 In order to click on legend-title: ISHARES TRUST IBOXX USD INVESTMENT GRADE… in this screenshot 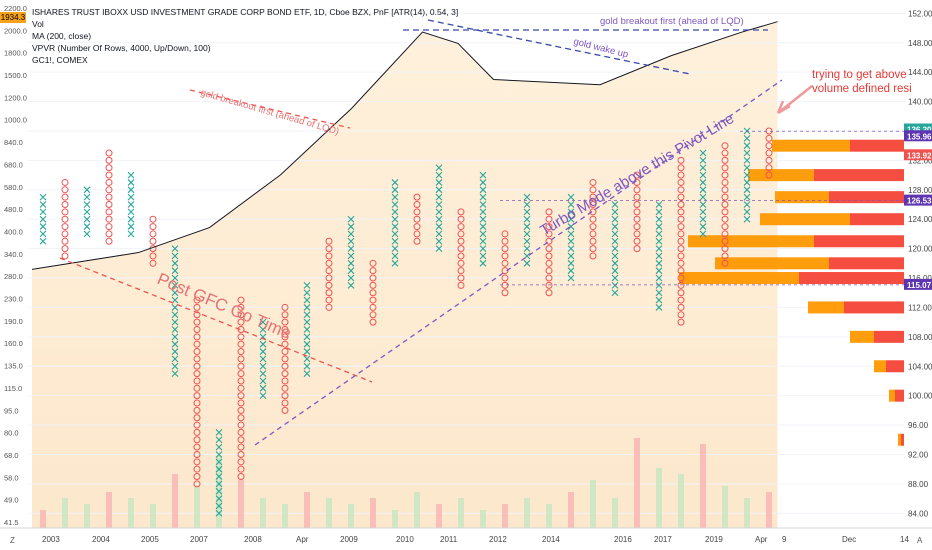, I will do `click(245, 12)`.